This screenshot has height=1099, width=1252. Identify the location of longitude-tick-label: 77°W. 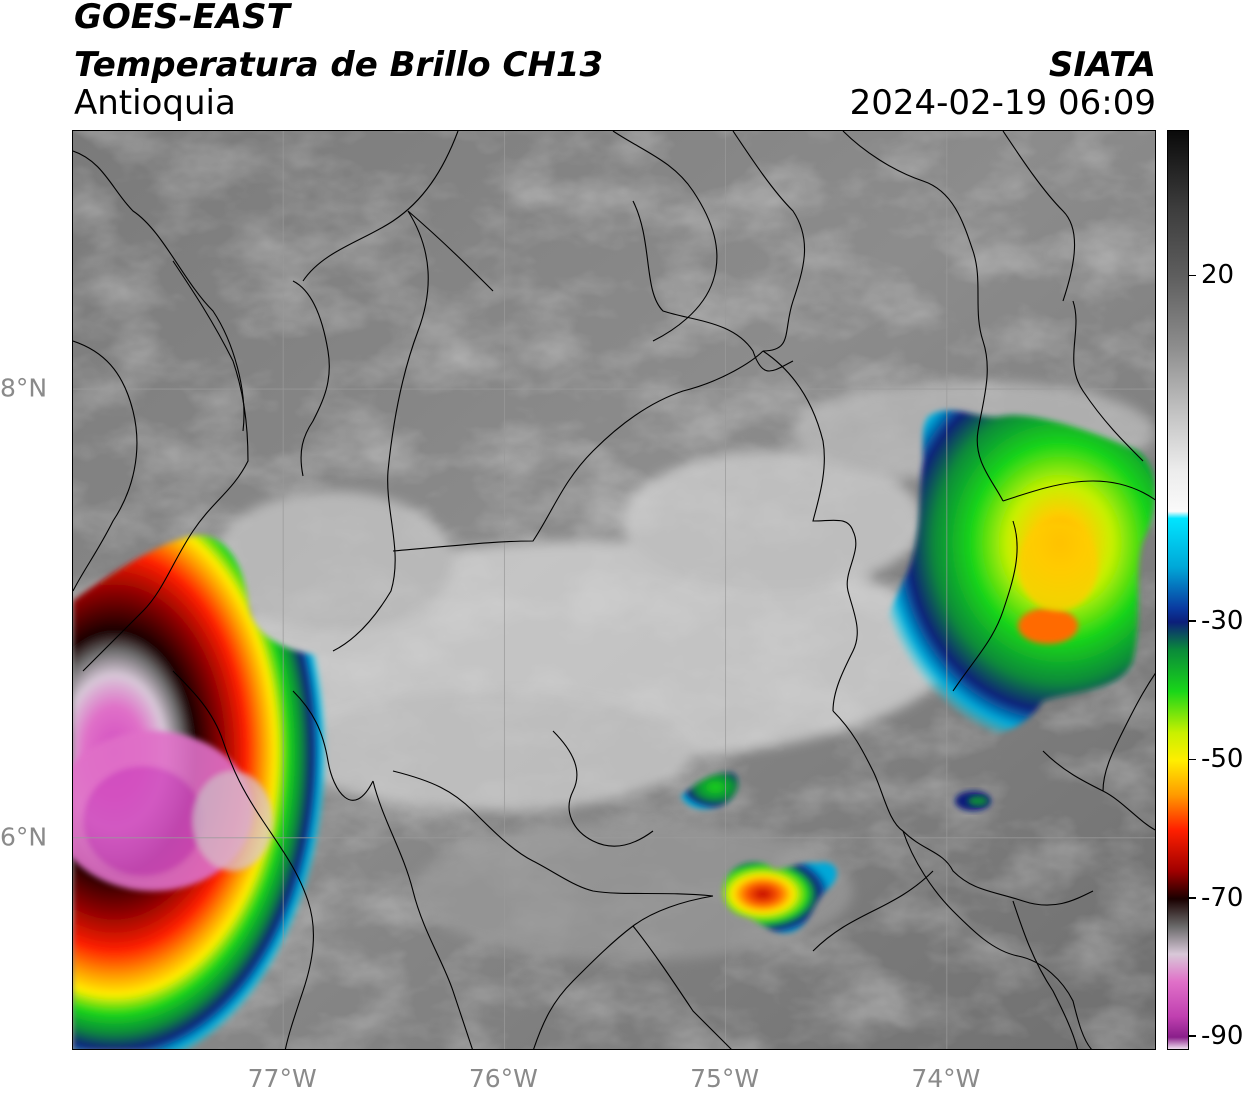
(282, 1078).